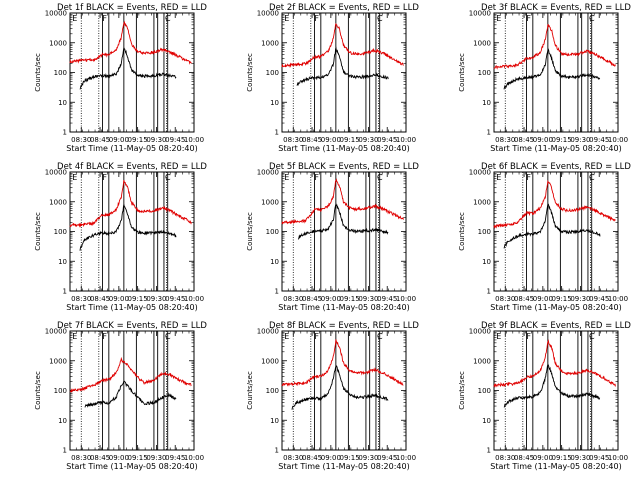 The height and width of the screenshot is (480, 640). What do you see at coordinates (132, 167) in the screenshot?
I see `chart-title: Det 4f BLACK = Events, RED = LLD` at bounding box center [132, 167].